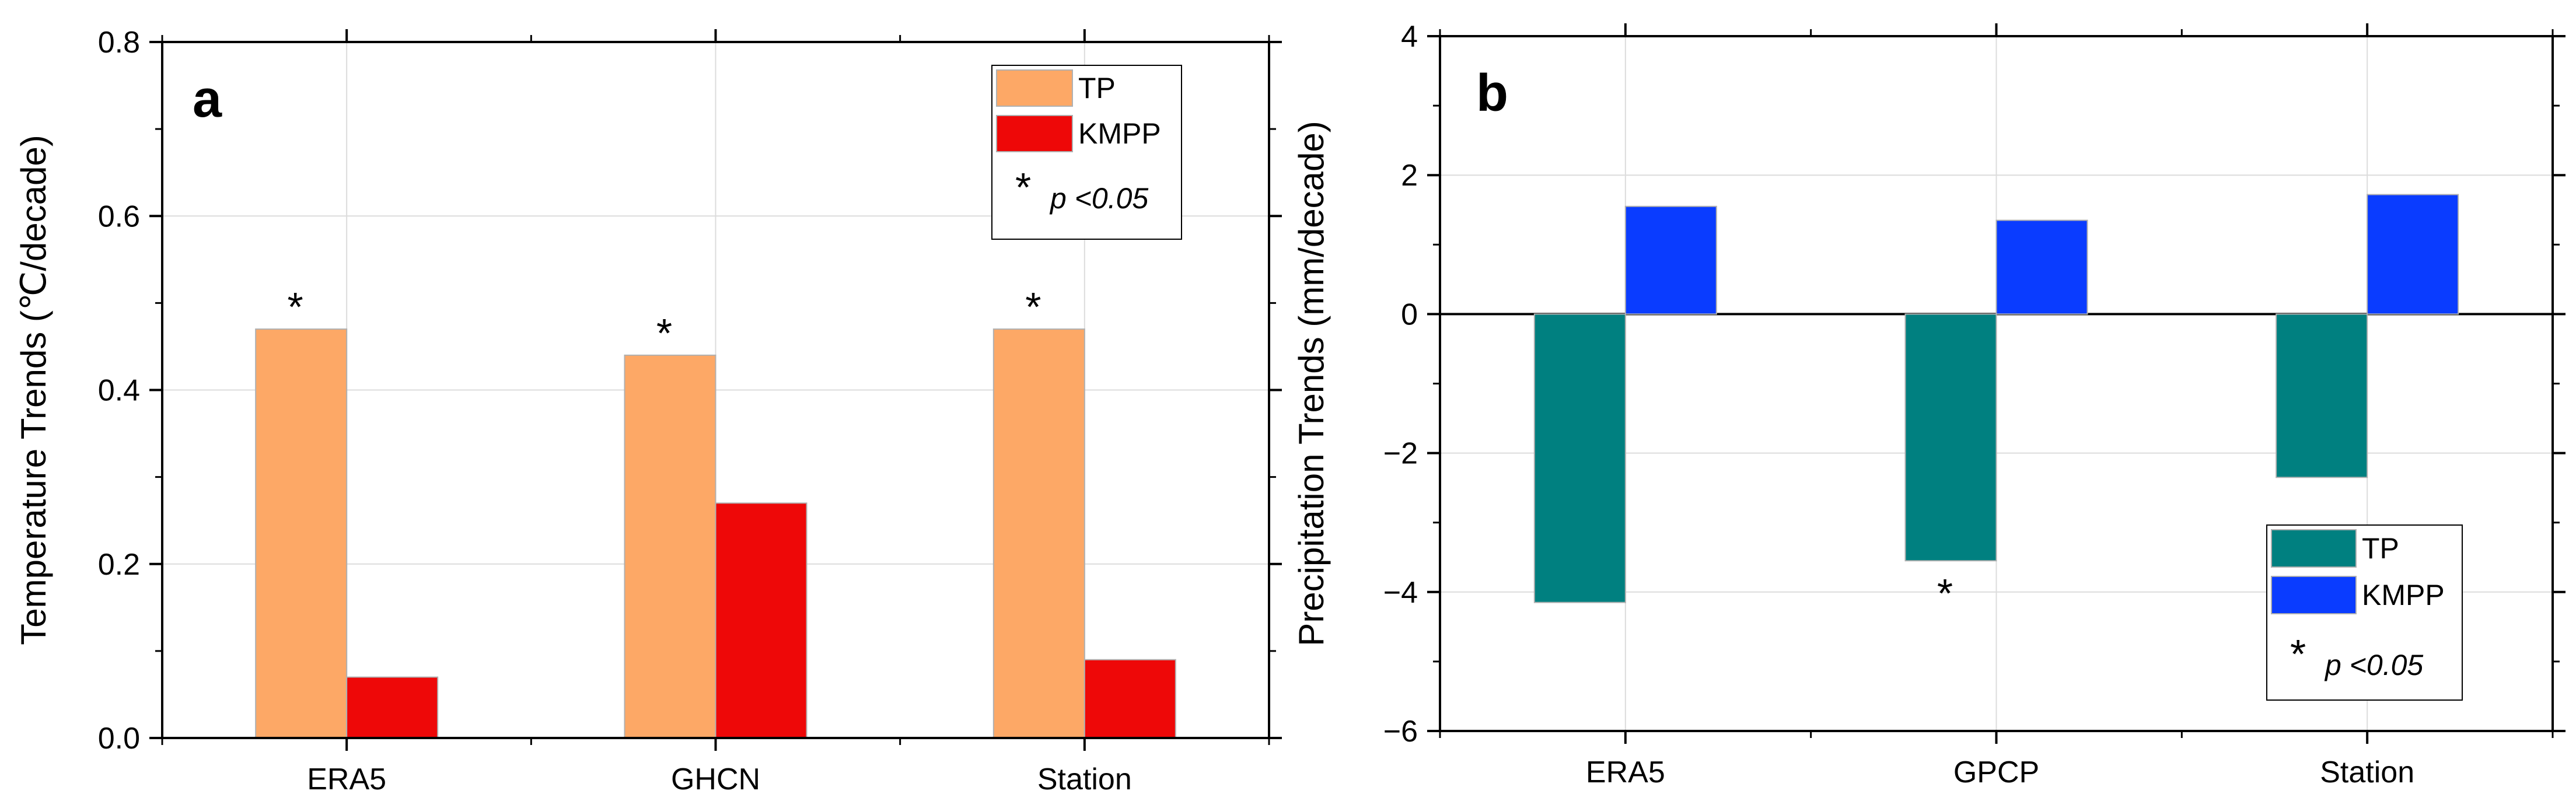  Describe the element at coordinates (1409, 37) in the screenshot. I see `y-tick-label: 4` at that location.